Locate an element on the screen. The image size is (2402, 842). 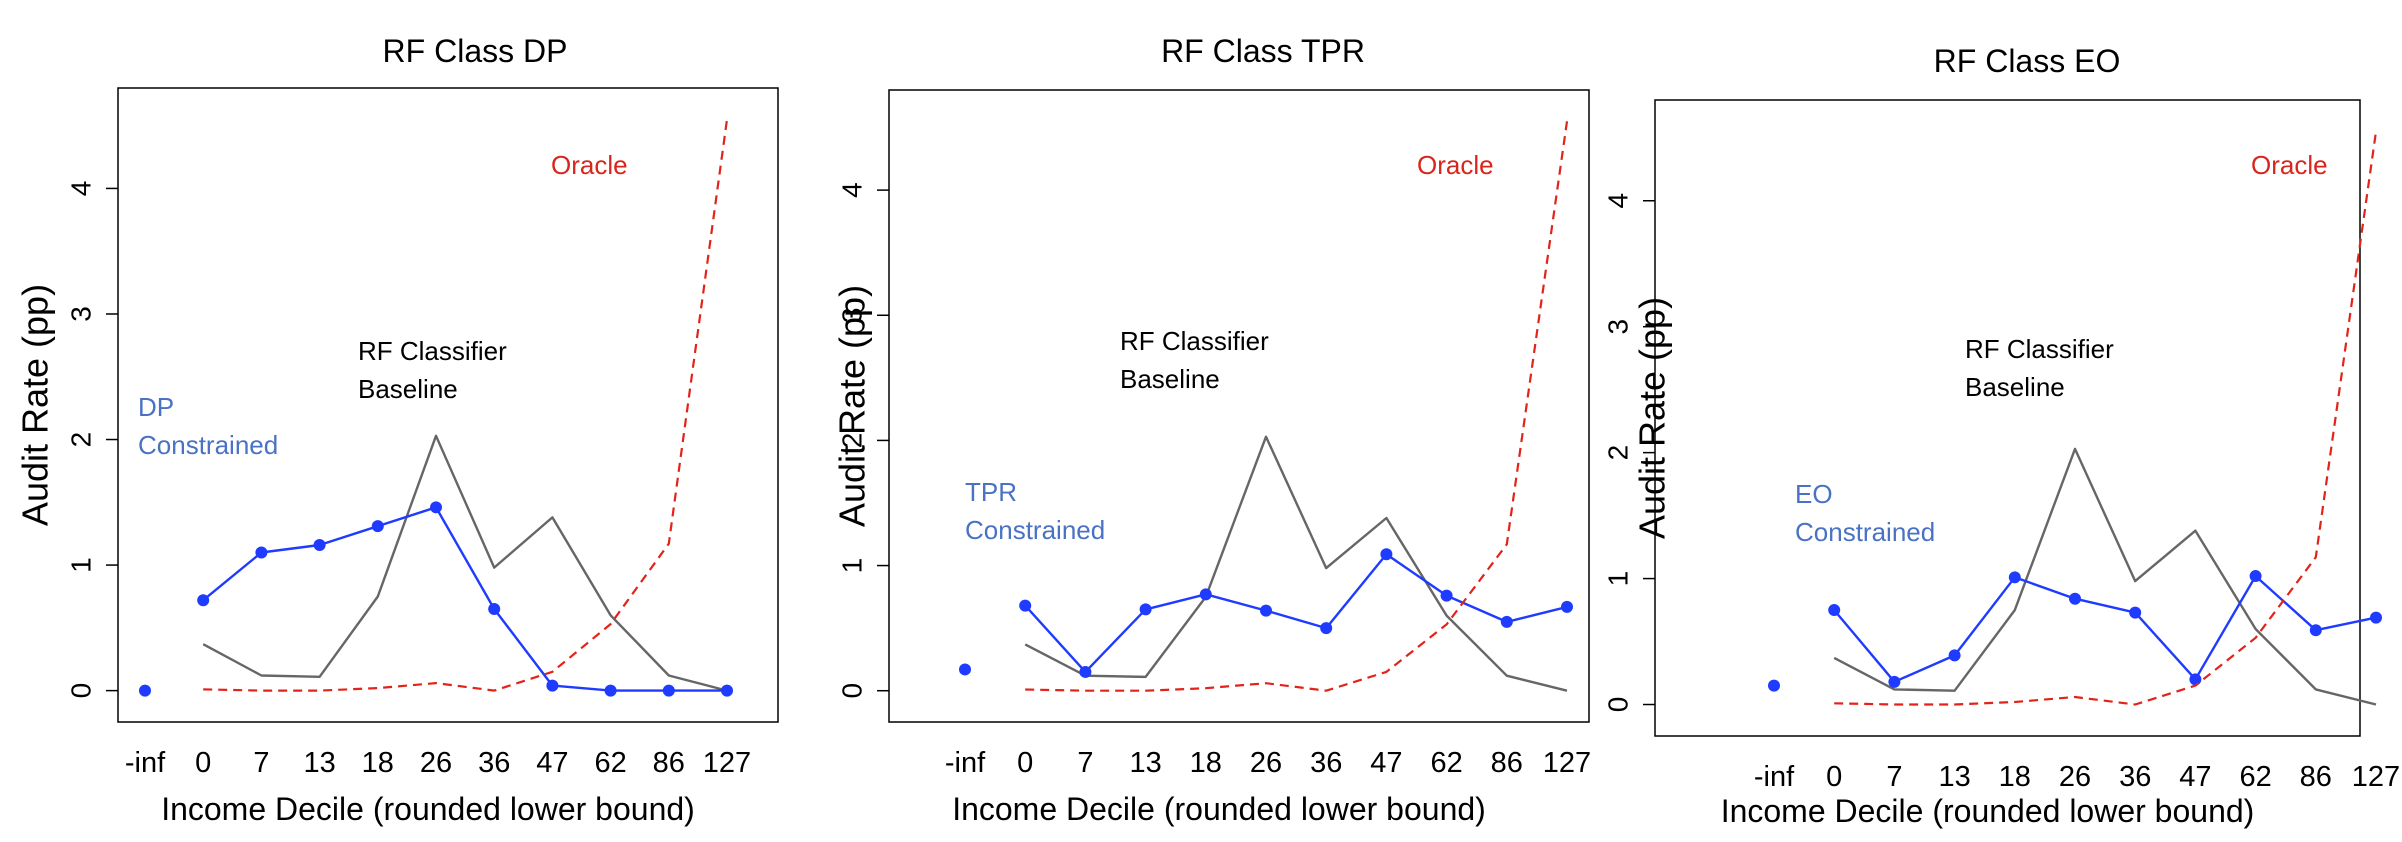
series-dp-constrained: DP Constrained is located at coordinates (435, 544).